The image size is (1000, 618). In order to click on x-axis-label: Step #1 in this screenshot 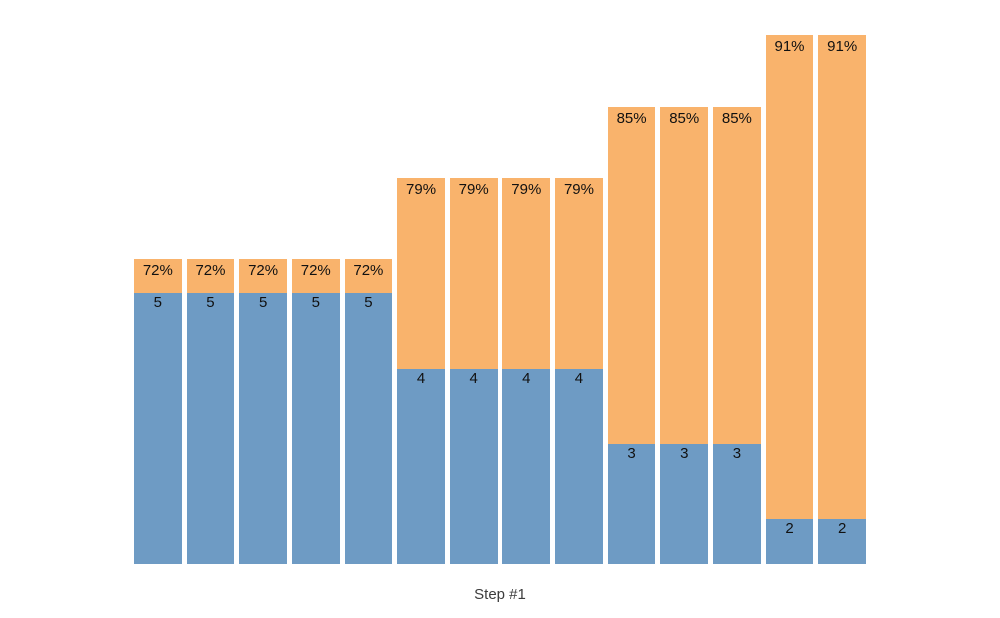, I will do `click(500, 594)`.